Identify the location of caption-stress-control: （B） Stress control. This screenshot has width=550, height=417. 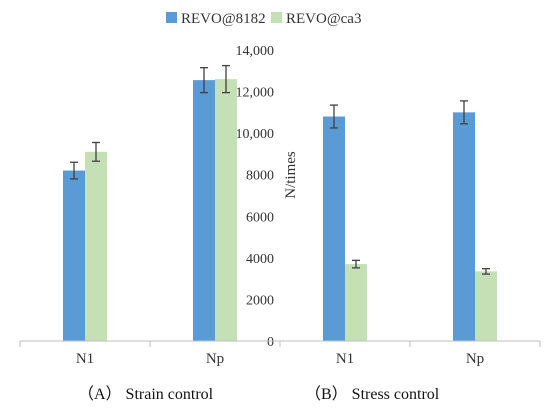
(372, 394).